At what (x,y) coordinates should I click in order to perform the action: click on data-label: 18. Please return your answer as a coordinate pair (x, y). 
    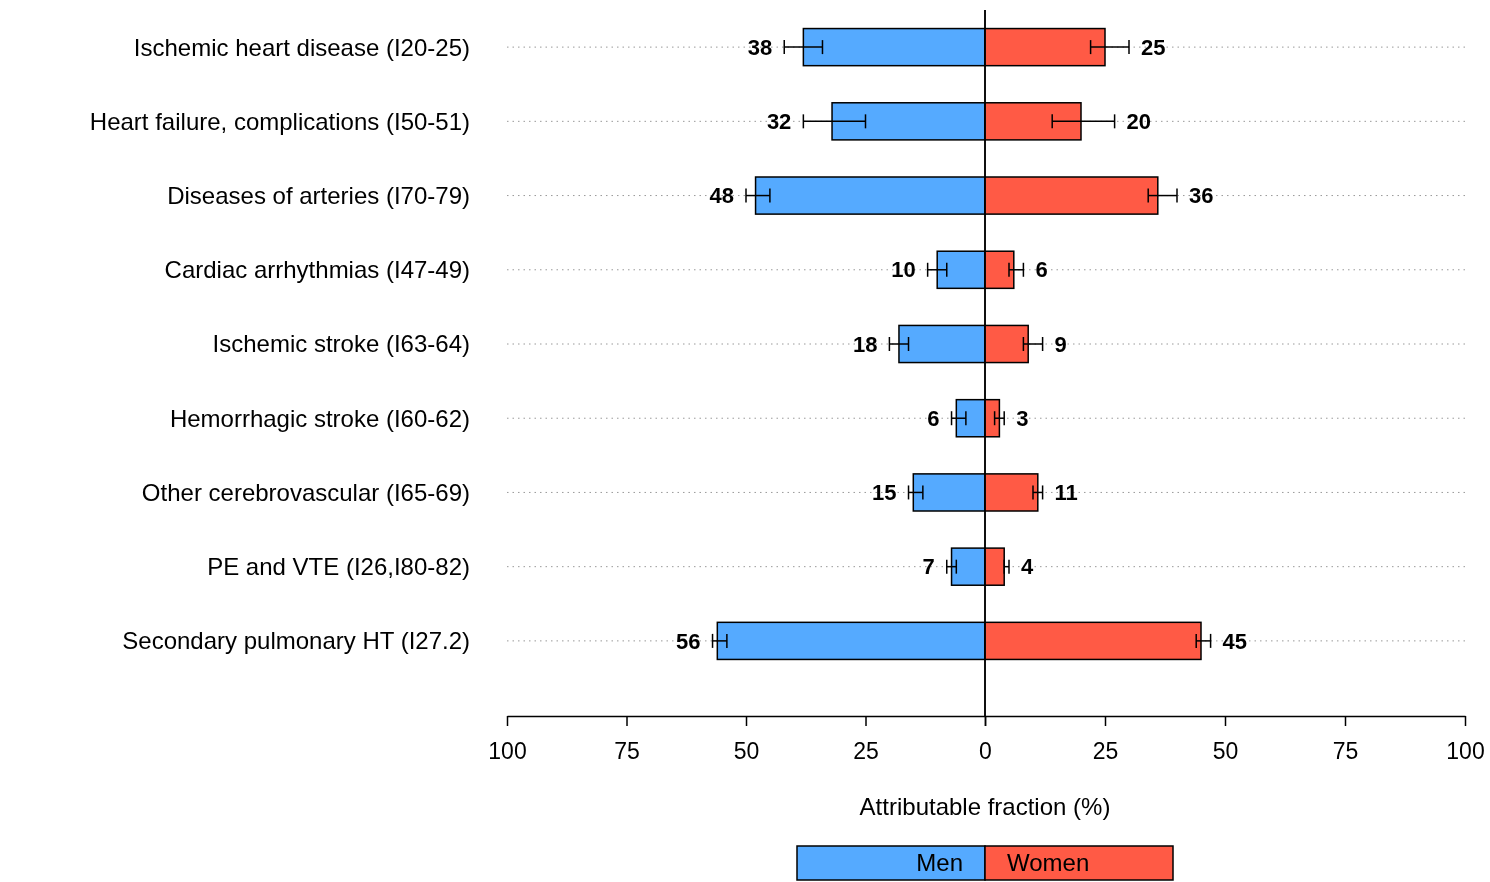
    Looking at the image, I should click on (865, 344).